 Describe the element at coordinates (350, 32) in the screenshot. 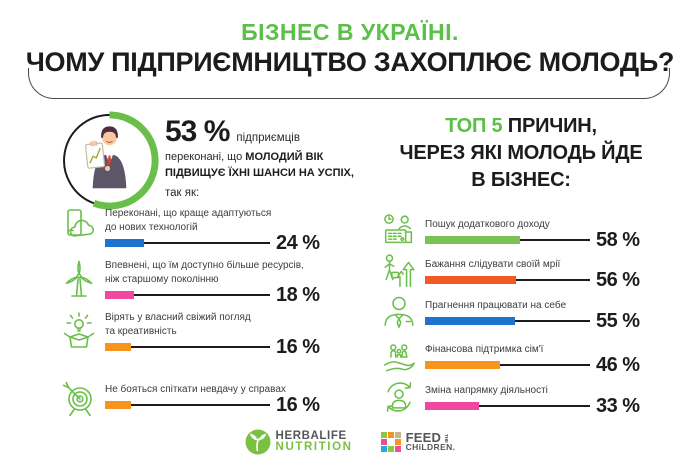

I see `main-title-line1: БІЗНЕС В УКРАЇНІ.` at that location.